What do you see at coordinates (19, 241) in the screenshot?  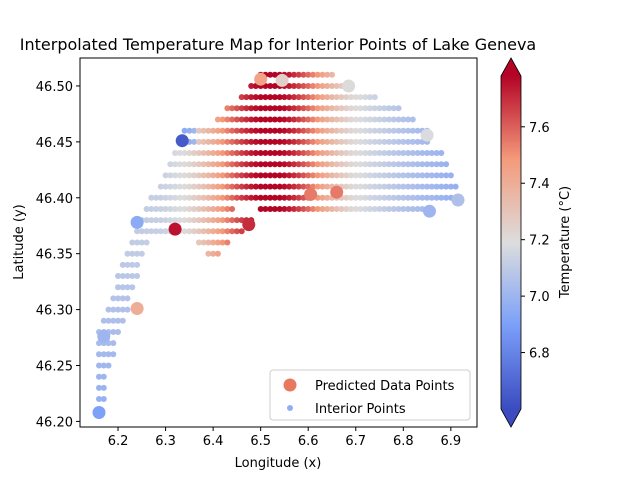 I see `y-axis-title: Latitude (y)` at bounding box center [19, 241].